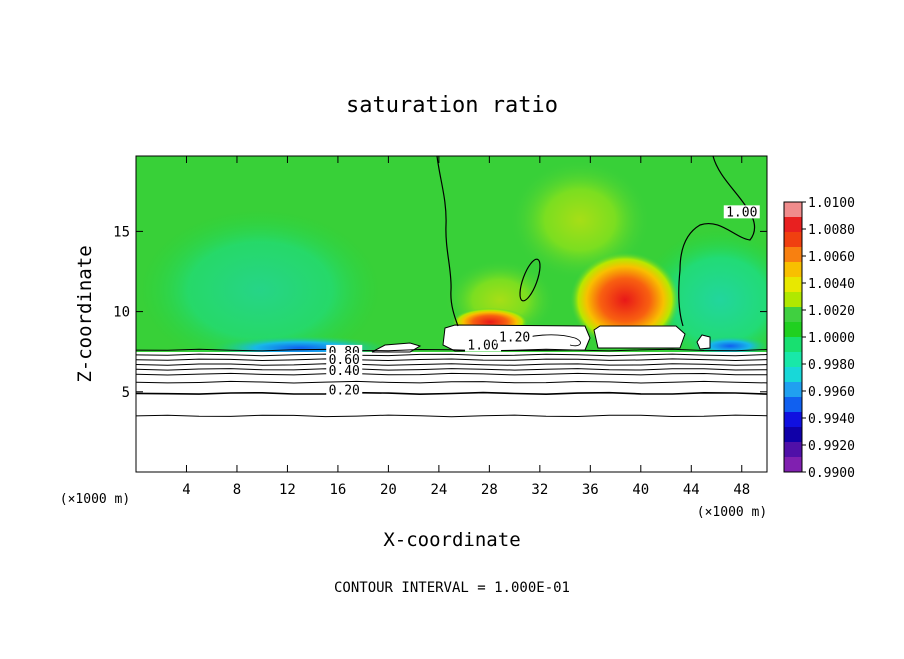 This screenshot has width=904, height=659. Describe the element at coordinates (489, 490) in the screenshot. I see `x-tick-label: 28` at that location.